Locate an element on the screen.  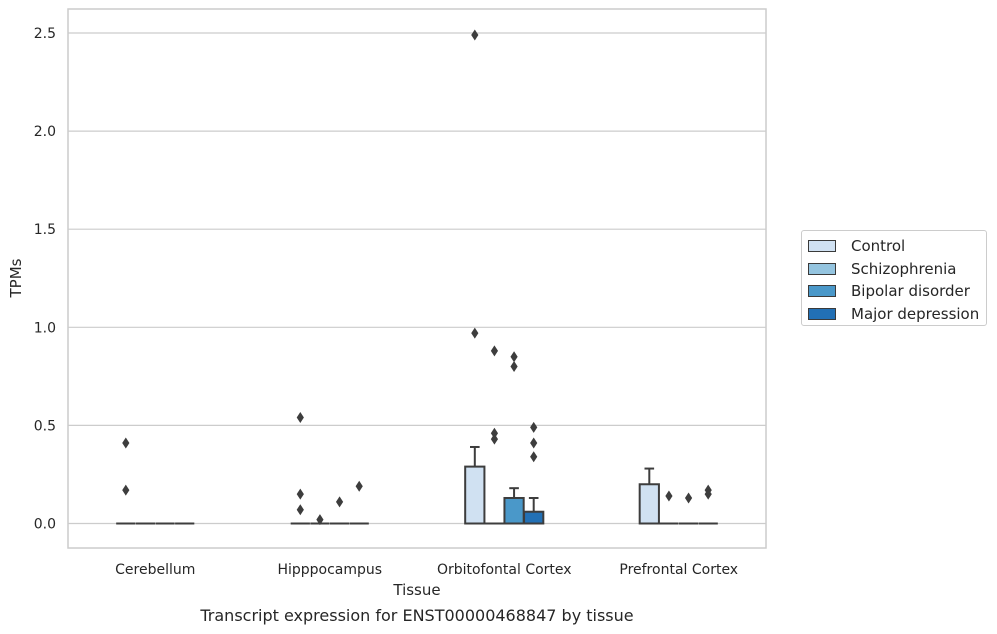
y-tick-label: 0.0 is located at coordinates (45, 525).